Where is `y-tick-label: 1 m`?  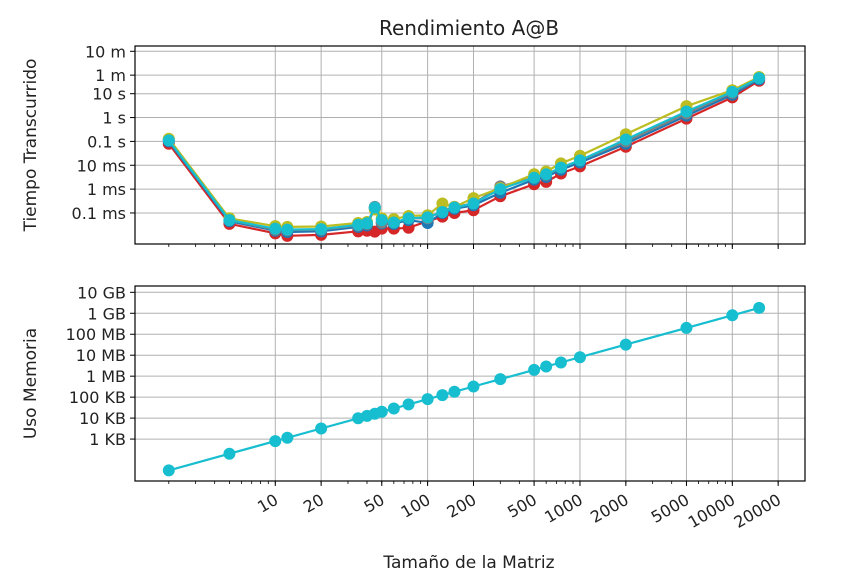 y-tick-label: 1 m is located at coordinates (110, 75).